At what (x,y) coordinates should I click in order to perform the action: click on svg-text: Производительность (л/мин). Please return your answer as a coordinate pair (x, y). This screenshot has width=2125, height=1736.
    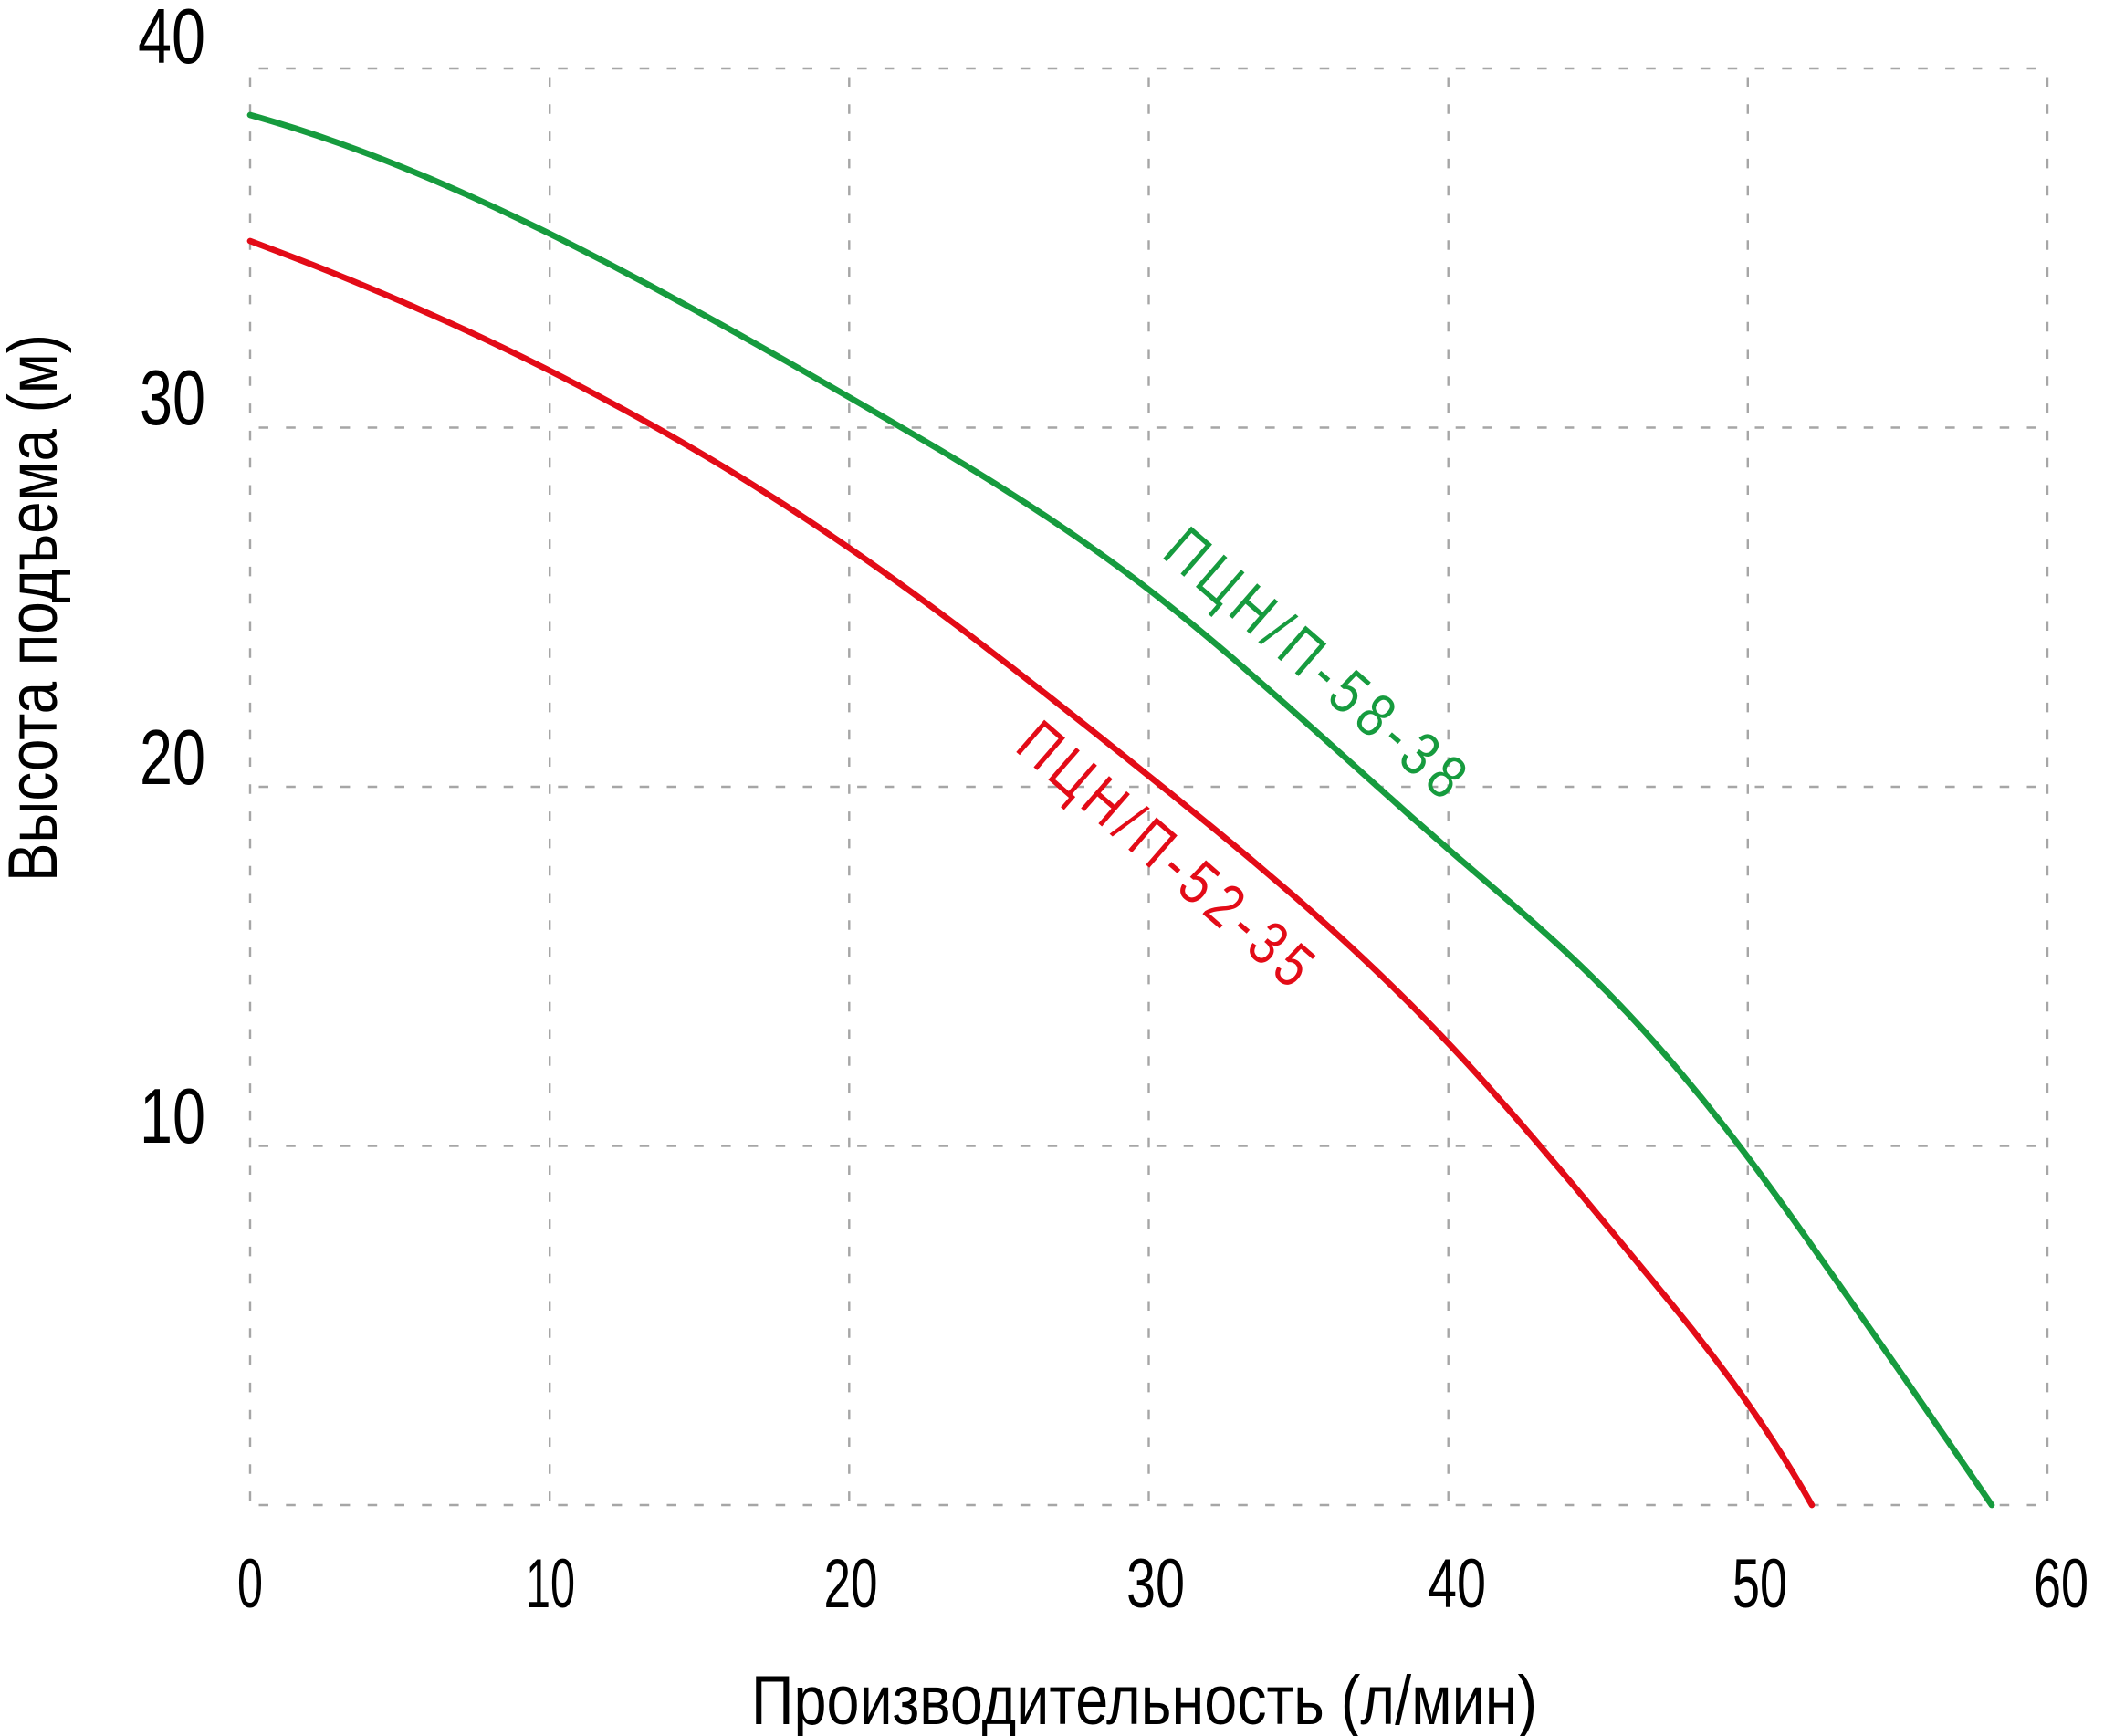
    Looking at the image, I should click on (1144, 1699).